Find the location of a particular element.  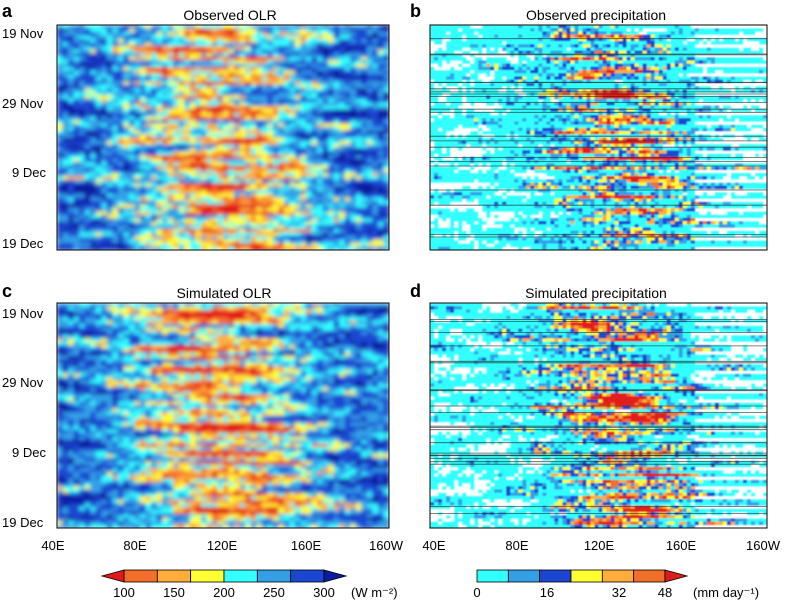

olr-cbar-tick-100: 100 is located at coordinates (124, 592).